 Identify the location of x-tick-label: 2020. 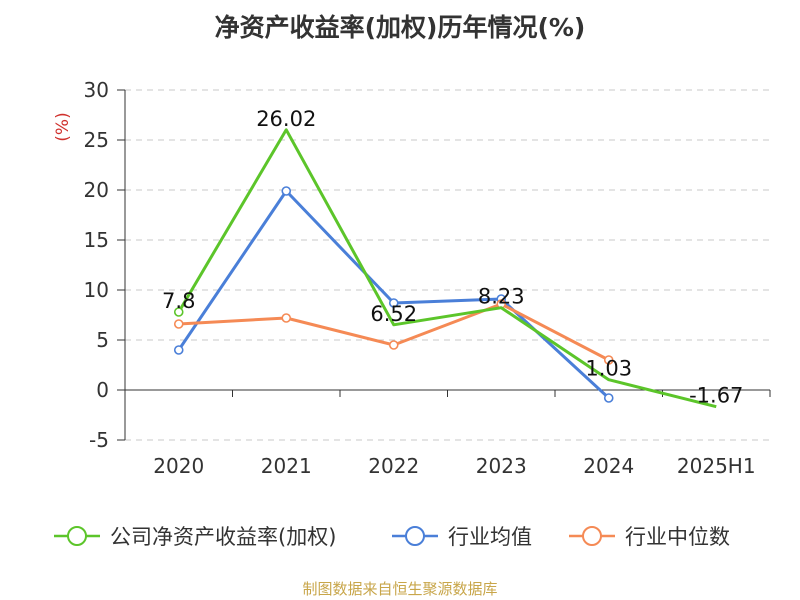
(178, 466).